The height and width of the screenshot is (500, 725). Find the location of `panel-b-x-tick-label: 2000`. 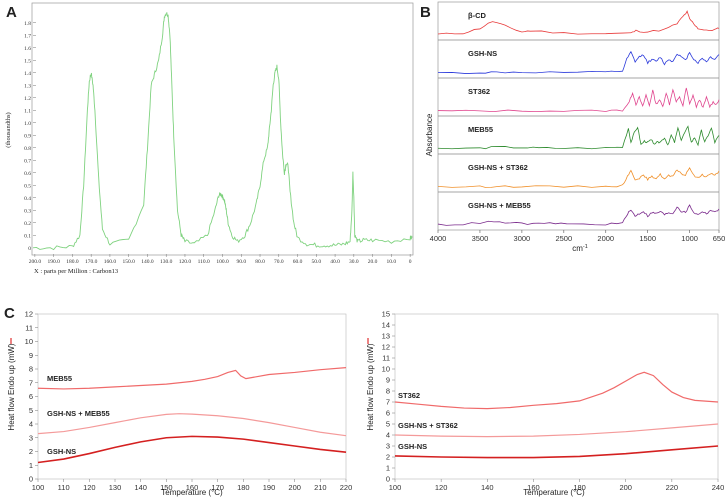

panel-b-x-tick-label: 2000 is located at coordinates (605, 238).